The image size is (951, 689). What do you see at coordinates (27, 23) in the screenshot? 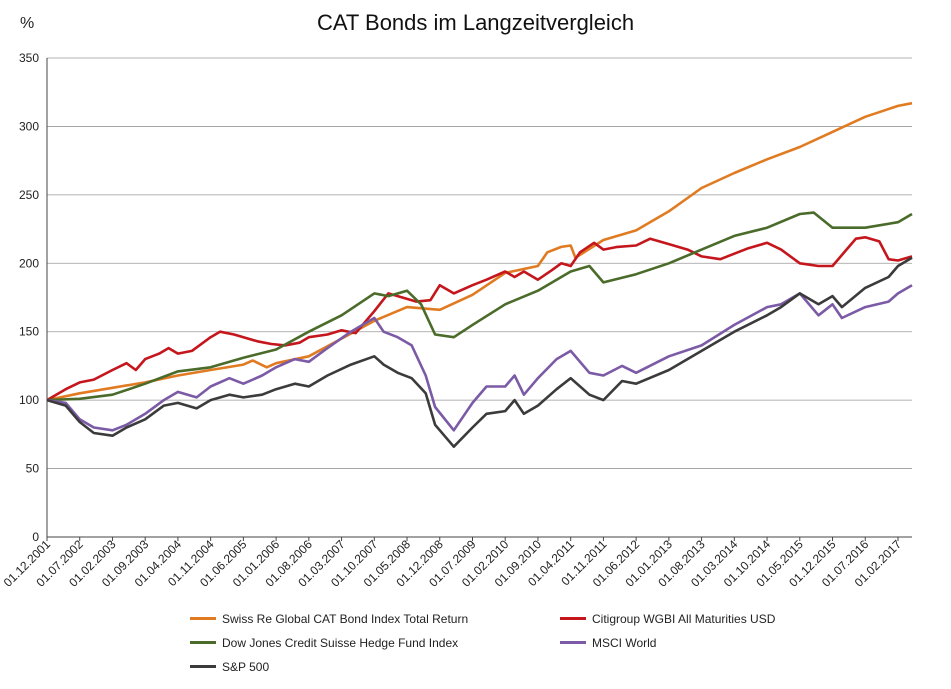
I see `y-axis-label: %` at bounding box center [27, 23].